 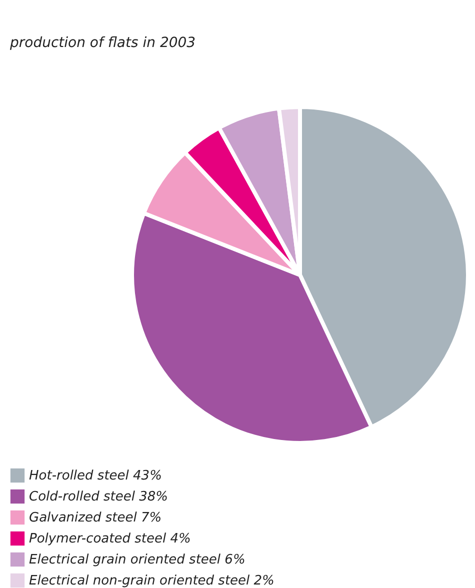 What do you see at coordinates (95, 518) in the screenshot?
I see `legend-label: Galvanized steel 7%` at bounding box center [95, 518].